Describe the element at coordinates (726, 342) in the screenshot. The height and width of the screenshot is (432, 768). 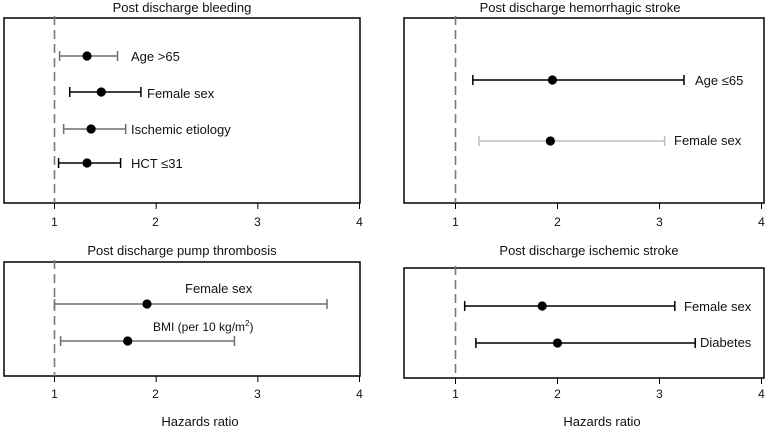
I see `row-label: Diabetes` at that location.